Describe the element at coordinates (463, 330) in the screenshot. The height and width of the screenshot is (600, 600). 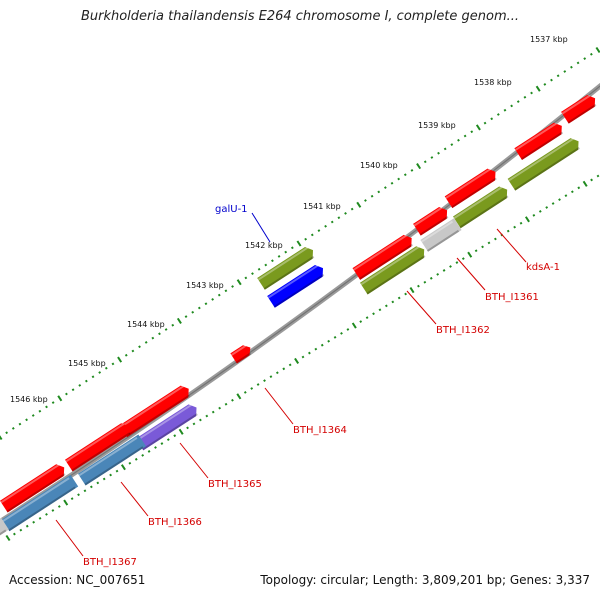
I see `gene-label: BTH_I1362` at that location.